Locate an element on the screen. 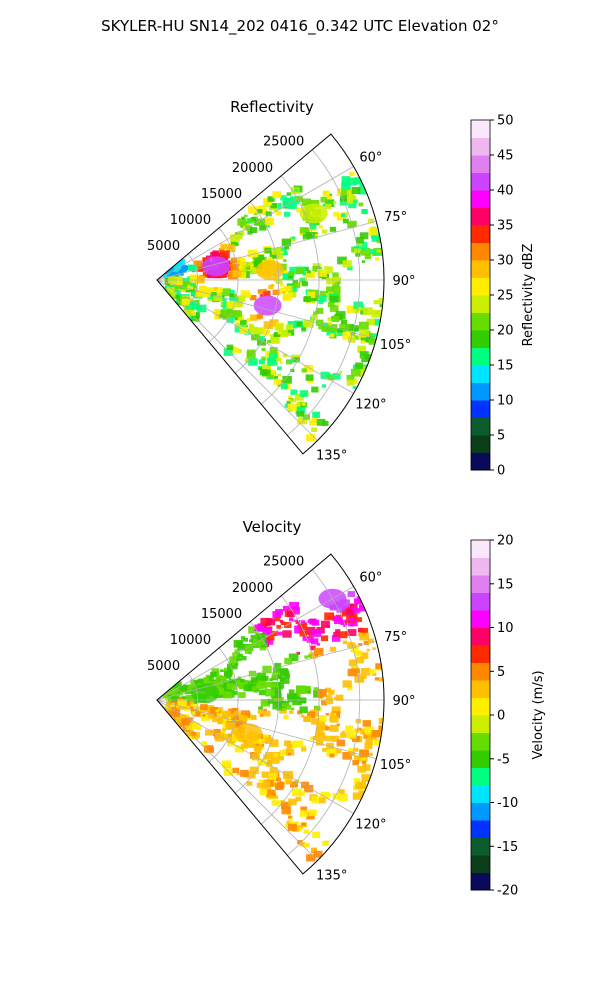 The width and height of the screenshot is (600, 1000). range-ring is located at coordinates (257, 707).